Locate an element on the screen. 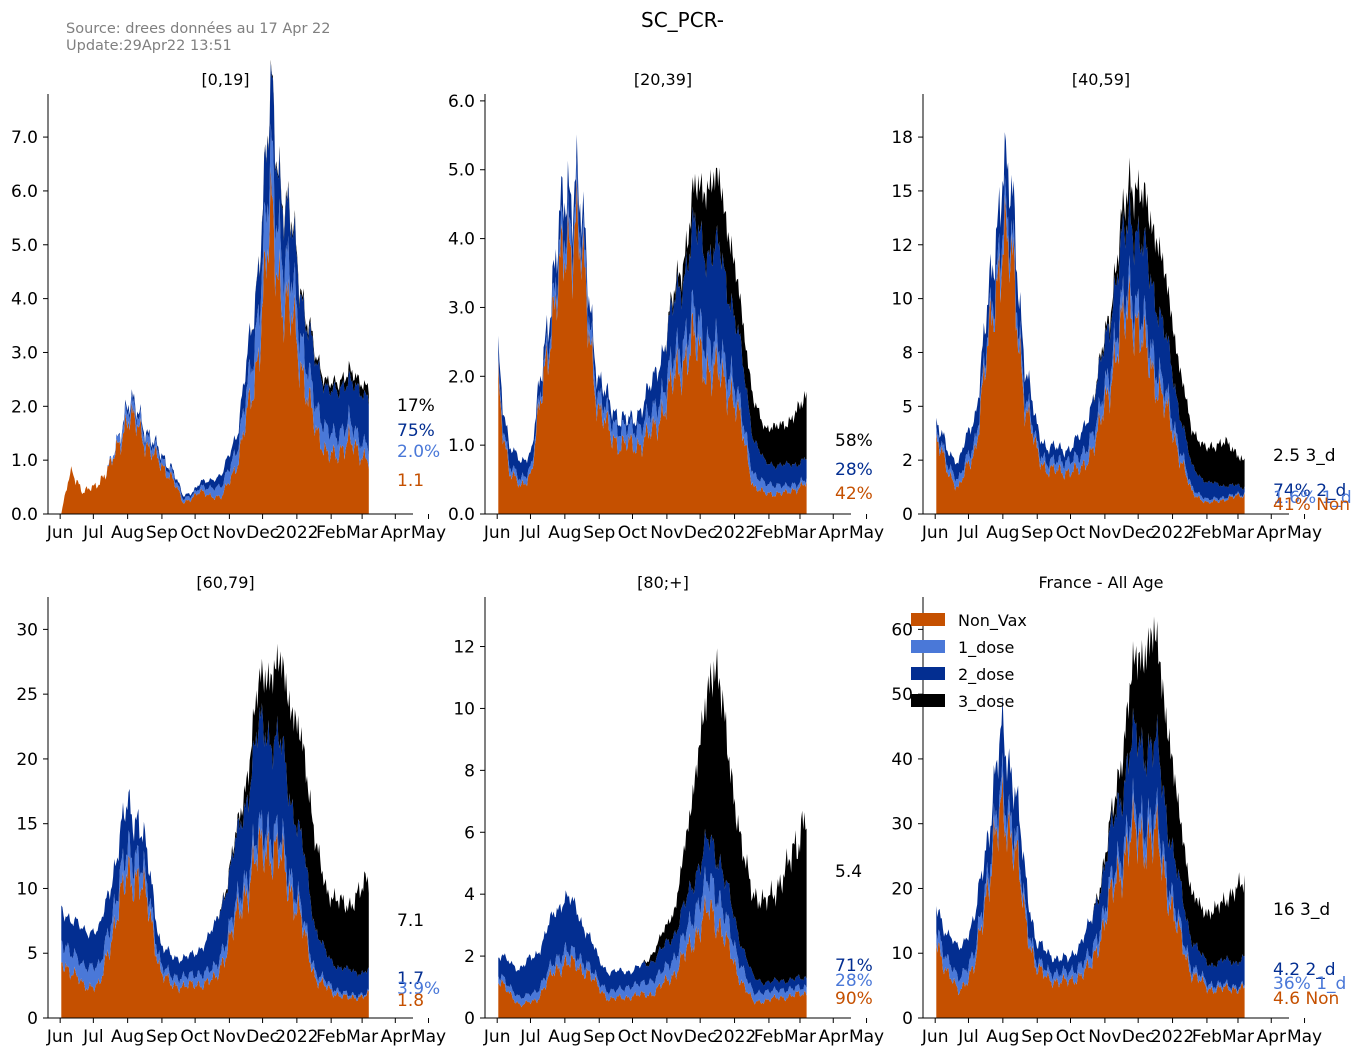 The height and width of the screenshot is (1055, 1365). y-tick-label: 50 is located at coordinates (902, 695).